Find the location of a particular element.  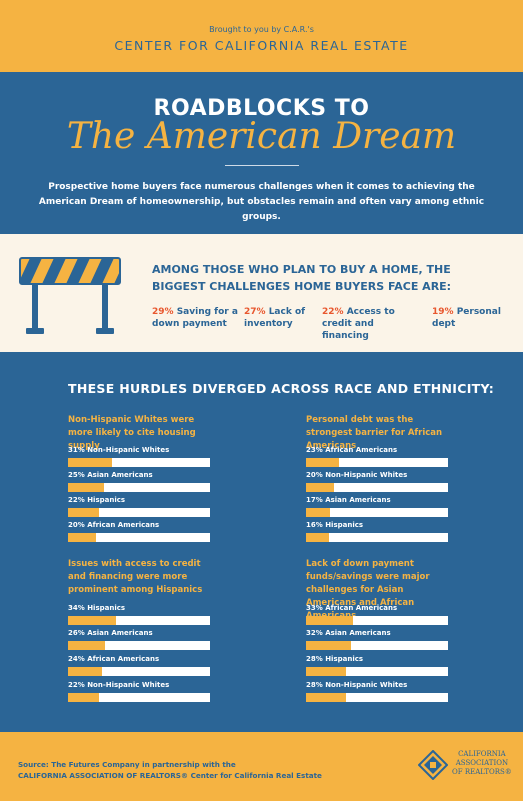

challenge-pct: 19% is located at coordinates (443, 312).